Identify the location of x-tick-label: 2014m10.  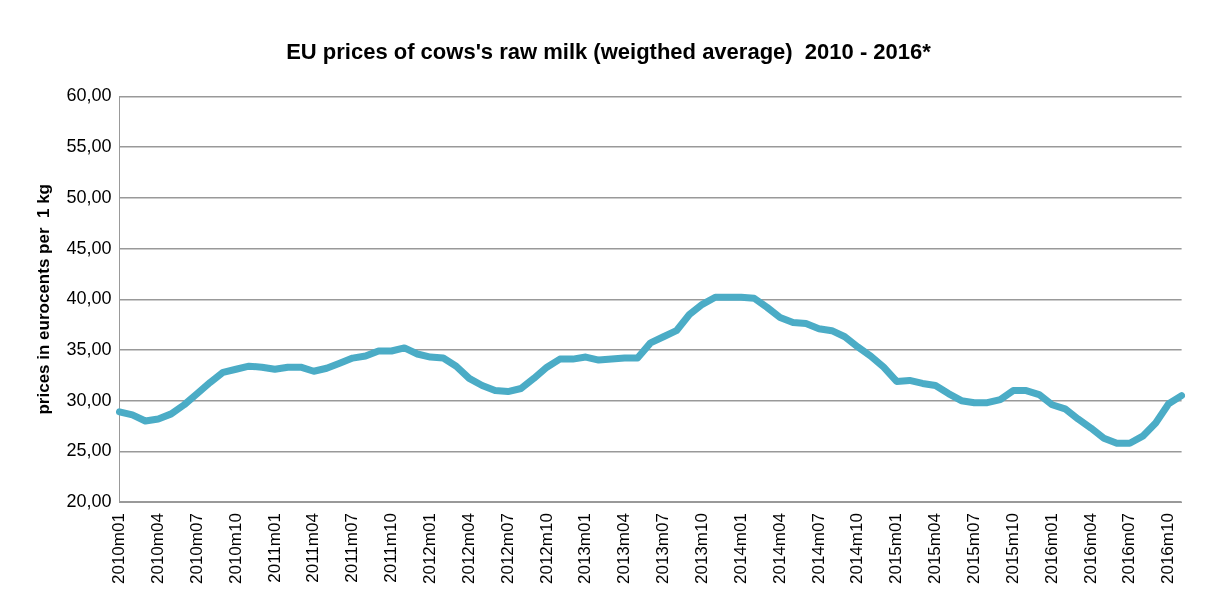
(857, 548).